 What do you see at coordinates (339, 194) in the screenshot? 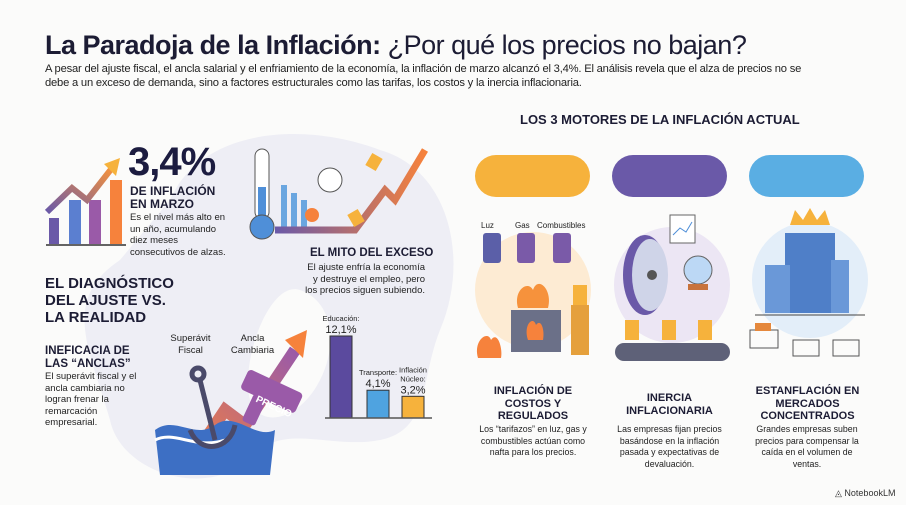
I see `thermometer-illustration` at bounding box center [339, 194].